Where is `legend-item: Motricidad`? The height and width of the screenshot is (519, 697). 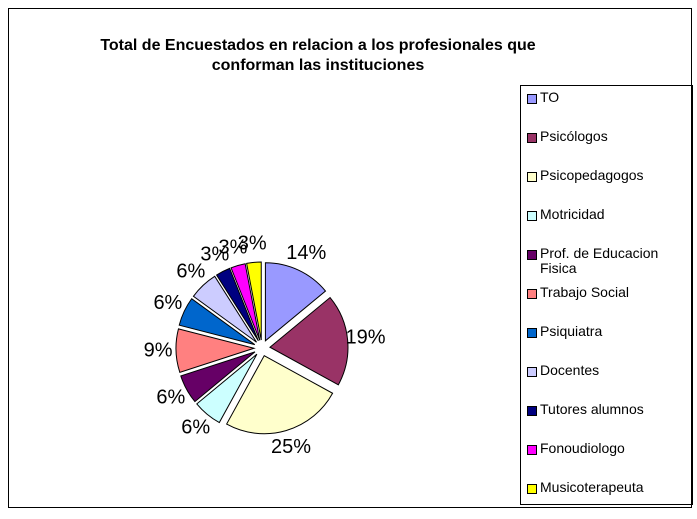
legend-item: Motricidad is located at coordinates (606, 226).